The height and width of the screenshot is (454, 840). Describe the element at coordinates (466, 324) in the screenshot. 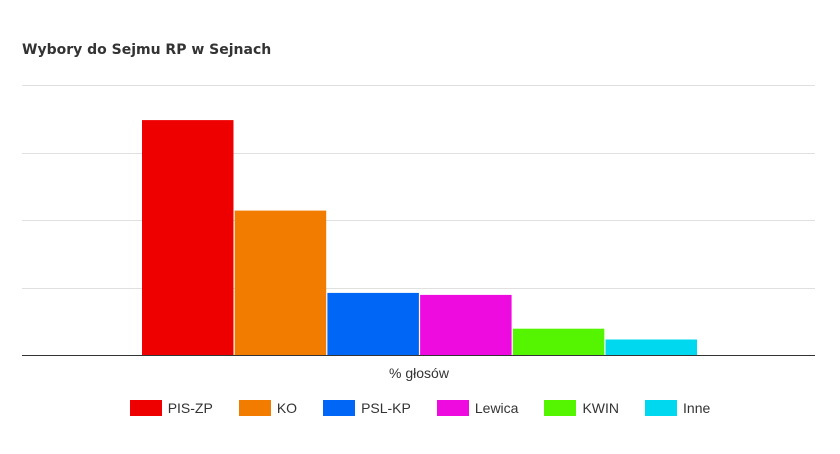

I see `bar-lewica` at that location.